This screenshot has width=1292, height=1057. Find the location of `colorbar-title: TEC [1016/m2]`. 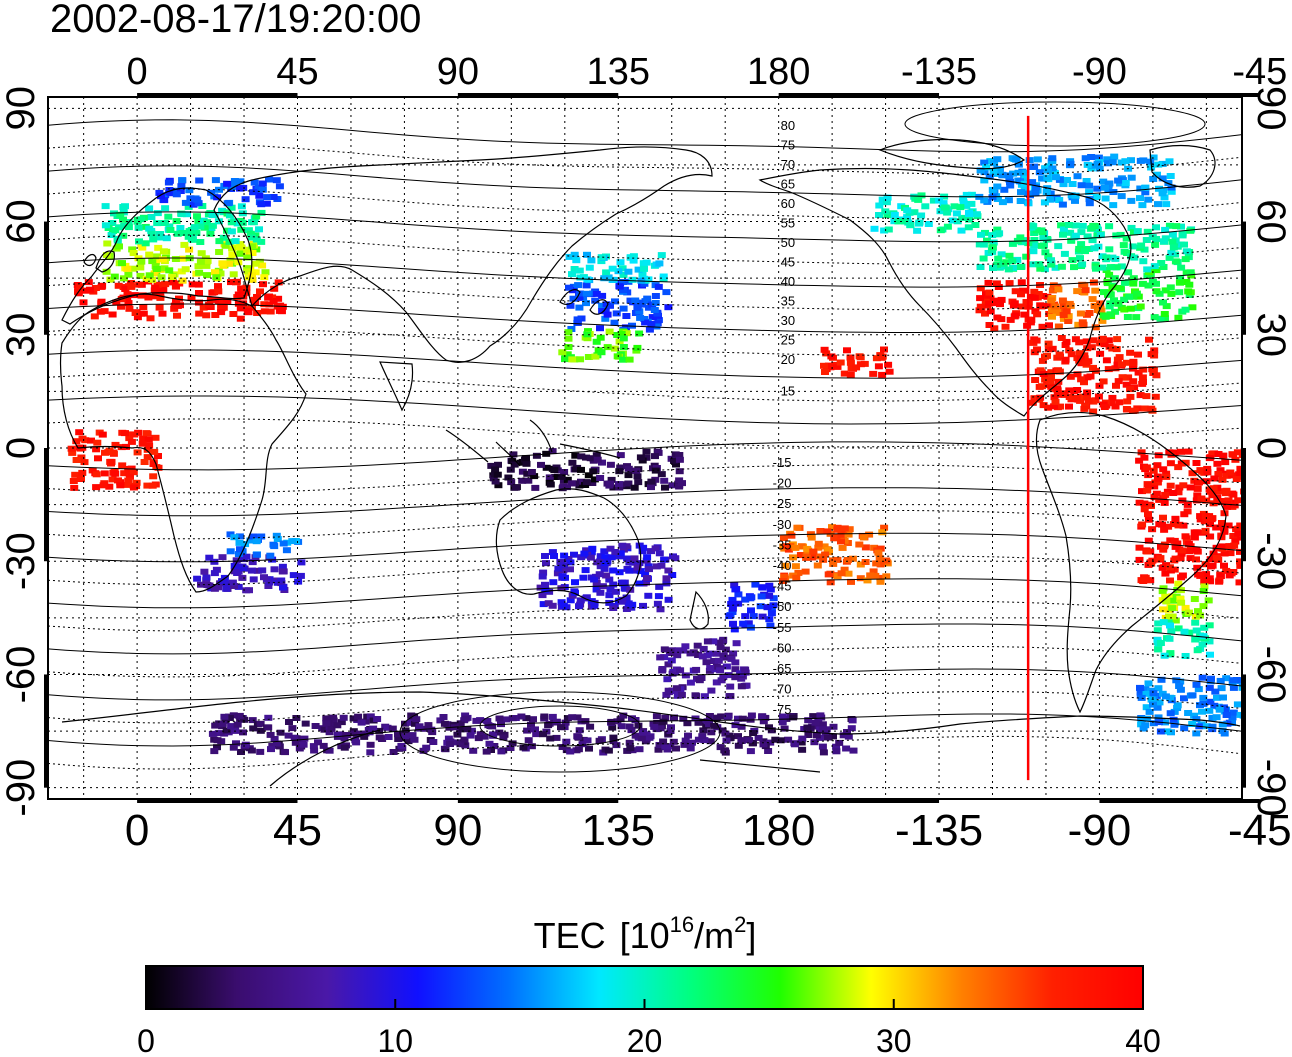

colorbar-title: TEC [1016/m2] is located at coordinates (645, 934).